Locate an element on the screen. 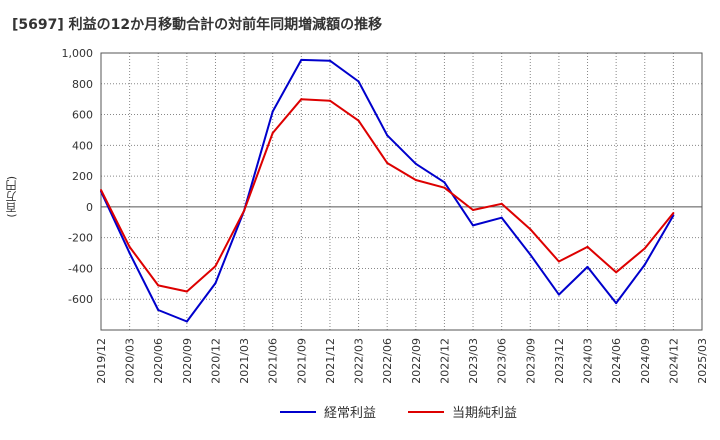 This screenshot has height=440, width=720. y-tick-label: 600 is located at coordinates (82, 115).